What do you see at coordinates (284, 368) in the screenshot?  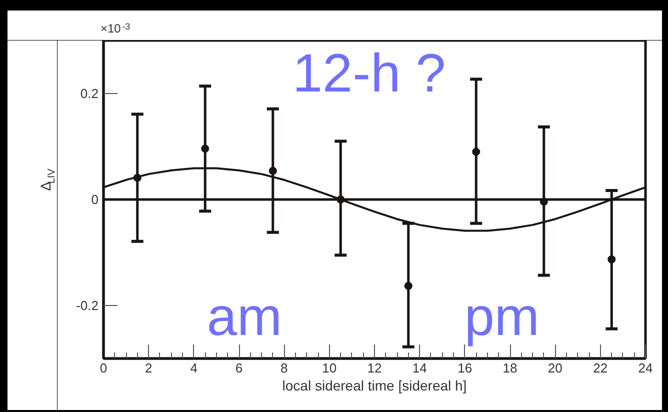 I see `x-tick-label: 8` at bounding box center [284, 368].